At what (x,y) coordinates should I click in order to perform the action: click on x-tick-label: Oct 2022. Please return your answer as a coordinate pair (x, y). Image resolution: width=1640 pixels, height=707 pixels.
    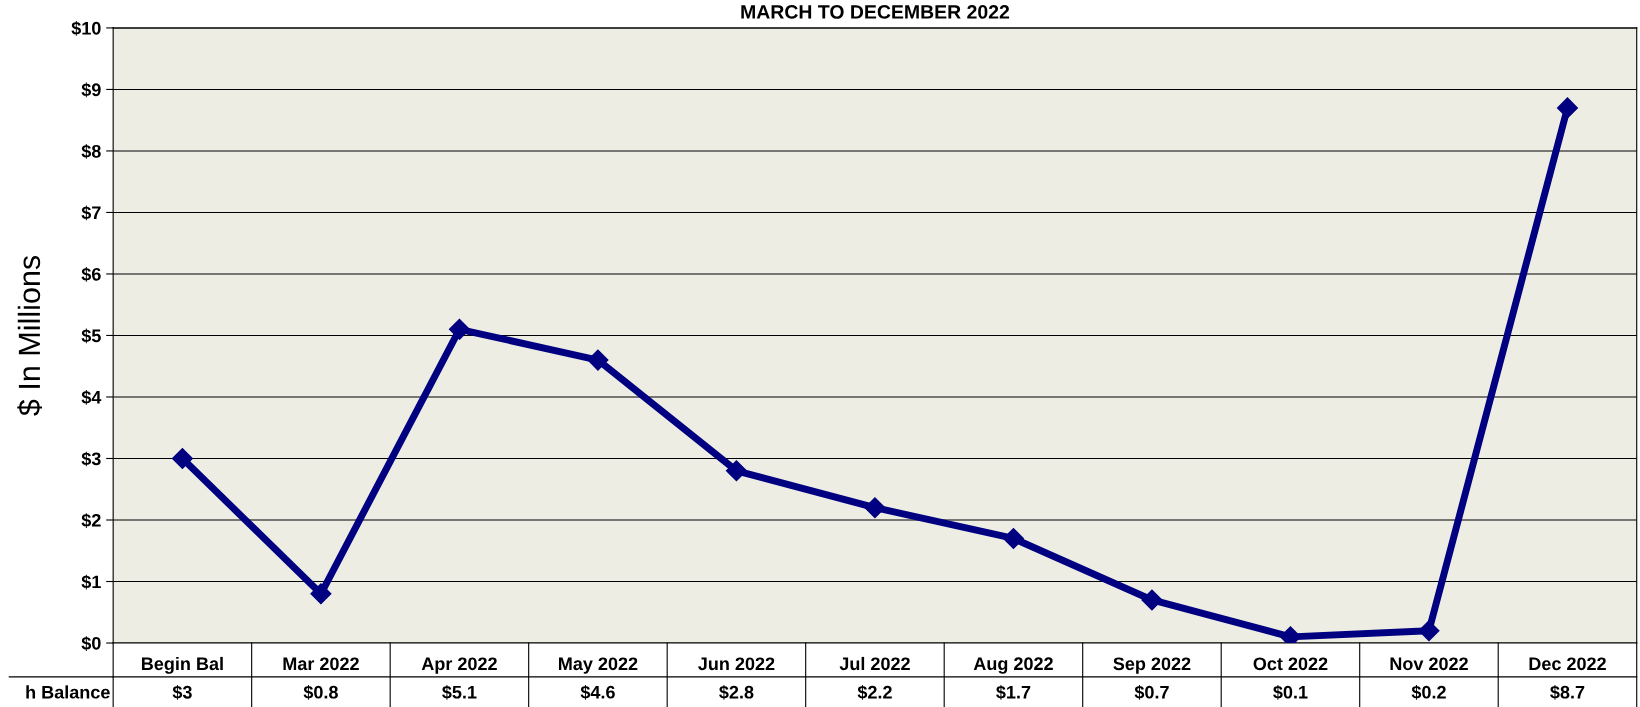
    Looking at the image, I should click on (1290, 664).